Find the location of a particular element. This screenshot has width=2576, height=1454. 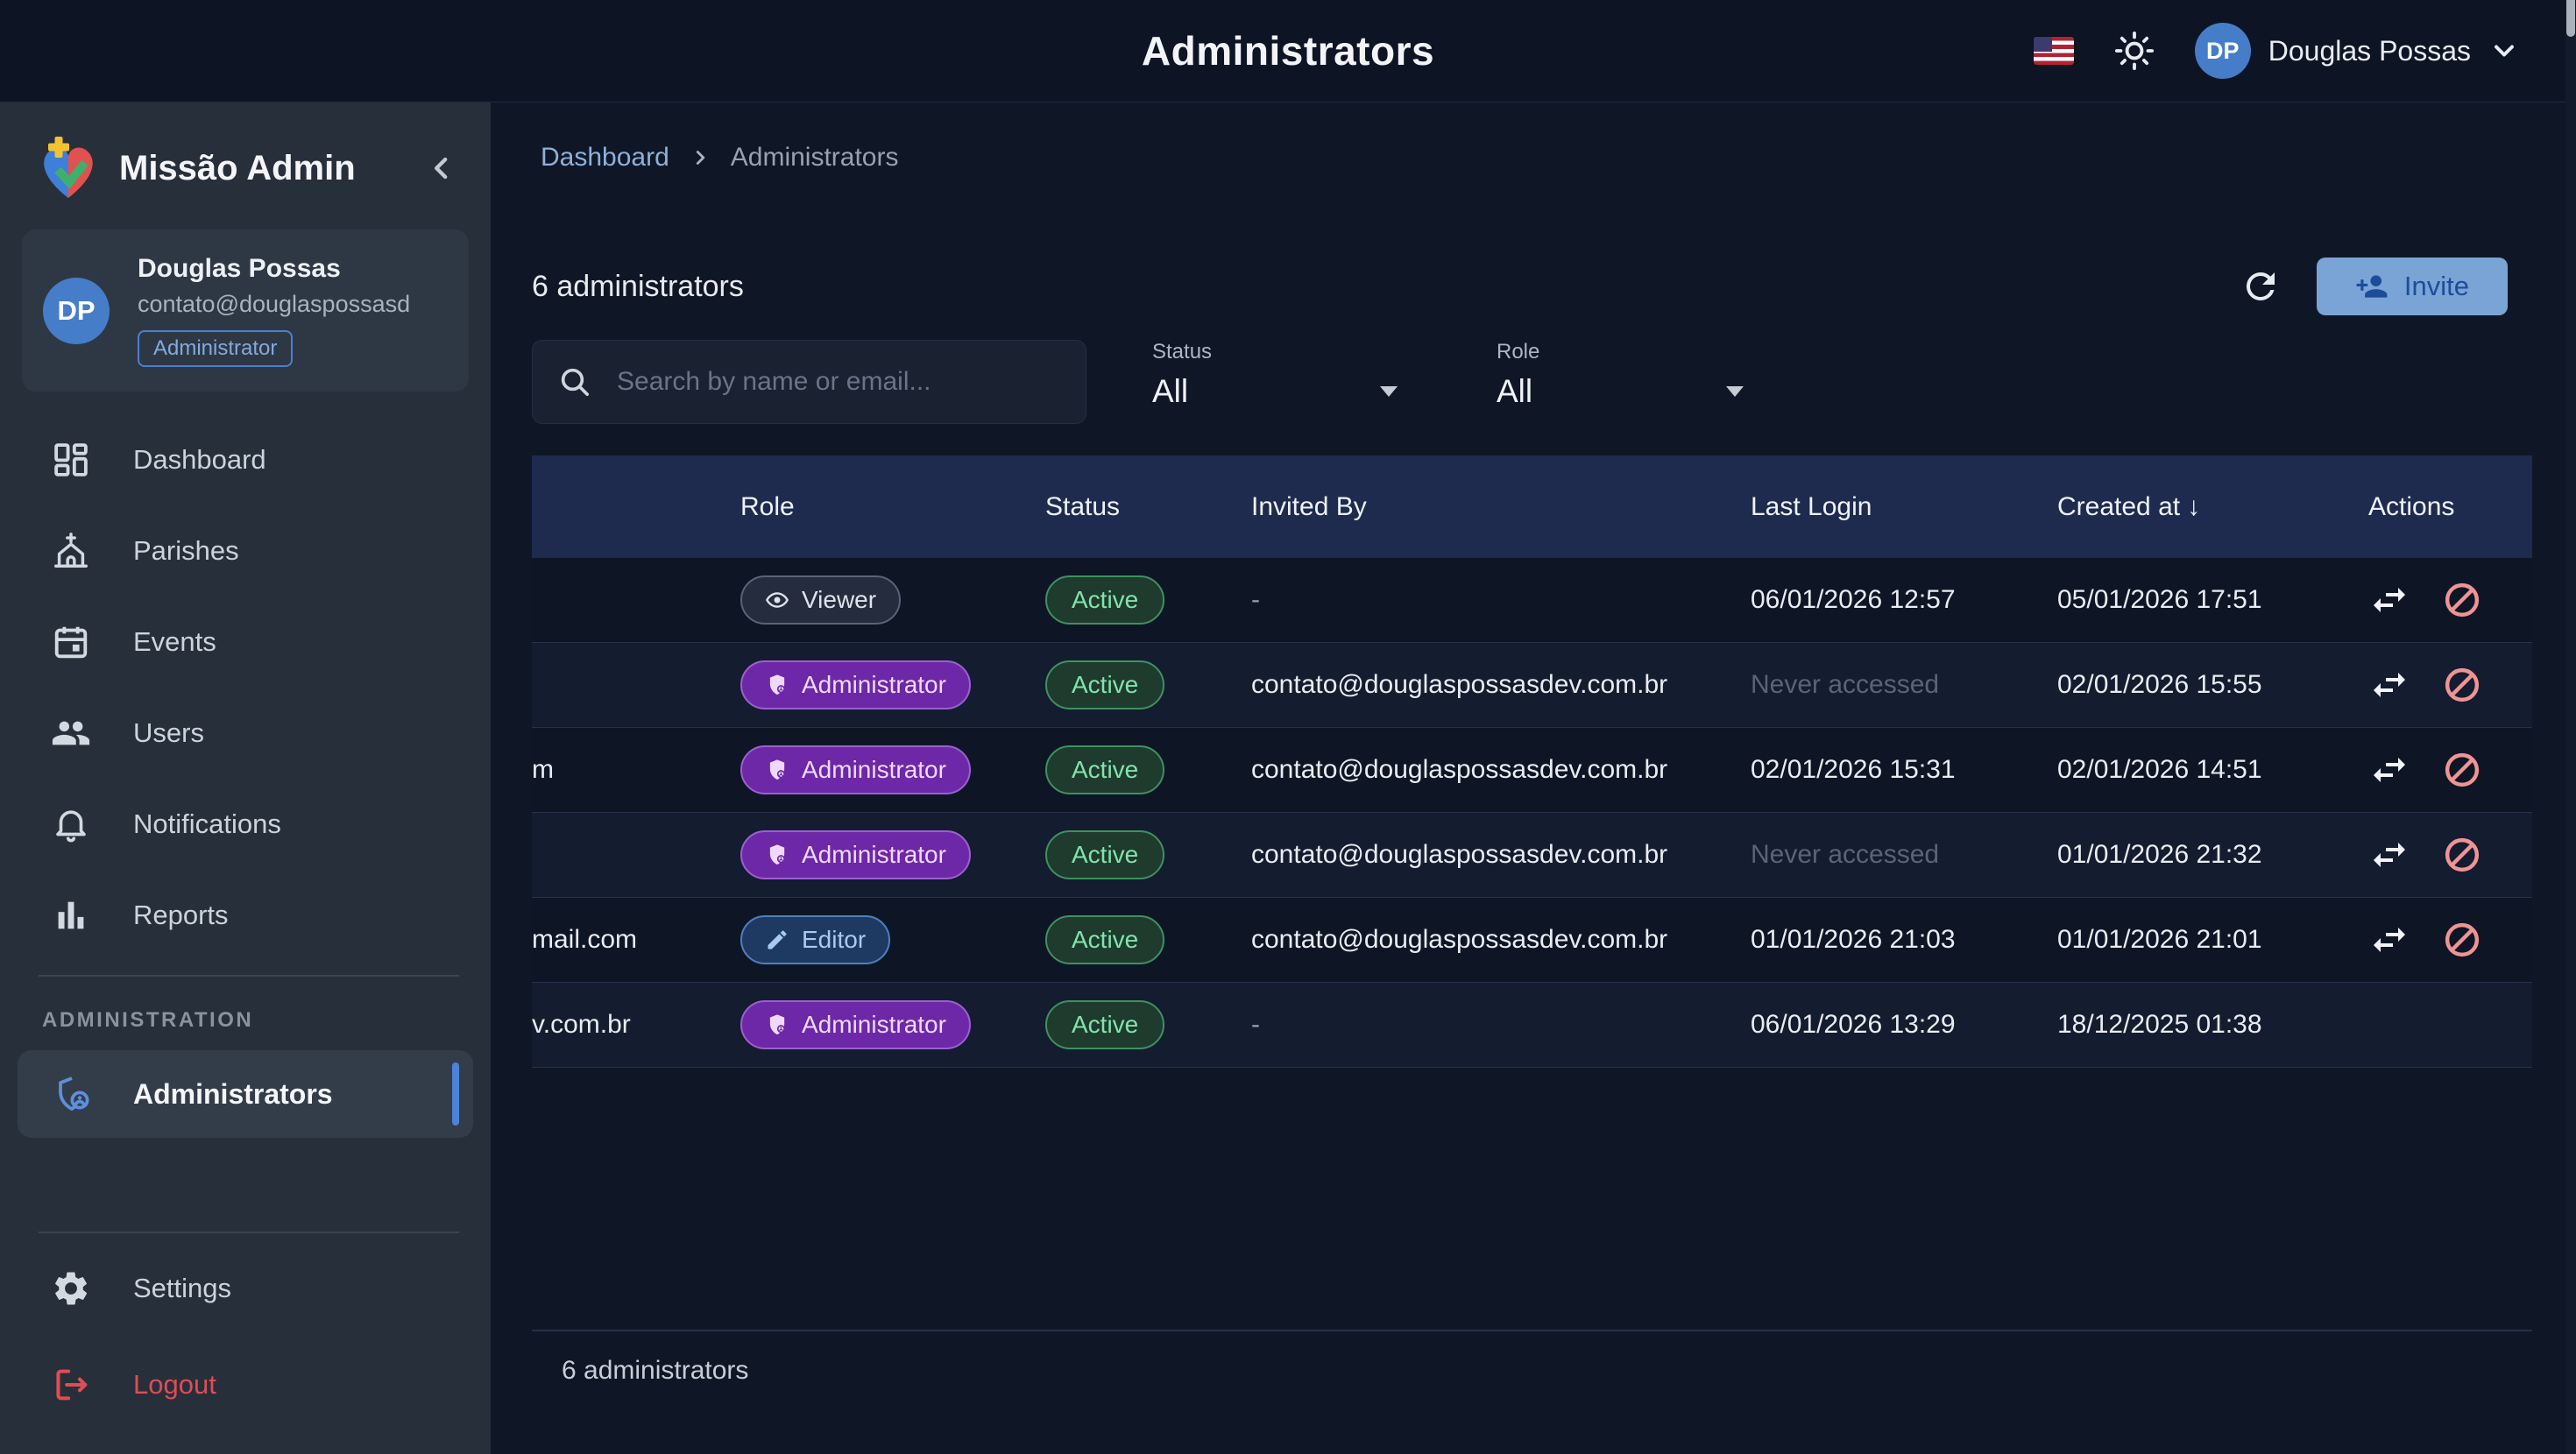

sidebar-divider is located at coordinates (249, 976).